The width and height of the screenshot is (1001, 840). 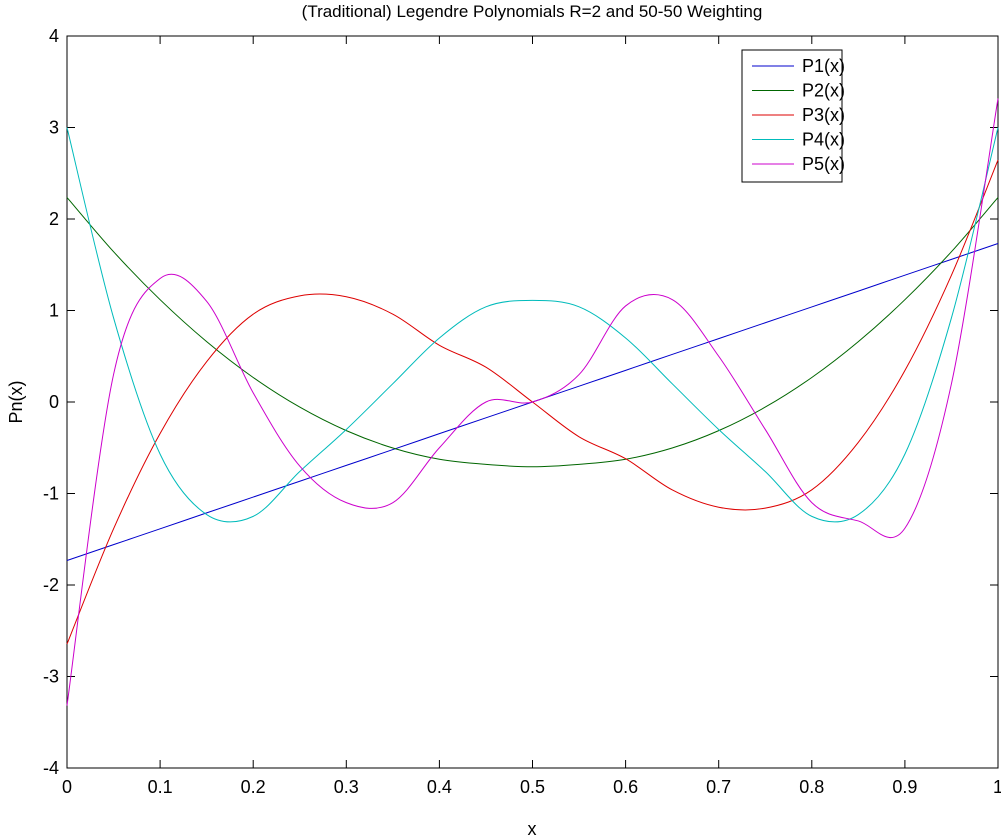 What do you see at coordinates (67, 787) in the screenshot?
I see `x-tick-label: 0` at bounding box center [67, 787].